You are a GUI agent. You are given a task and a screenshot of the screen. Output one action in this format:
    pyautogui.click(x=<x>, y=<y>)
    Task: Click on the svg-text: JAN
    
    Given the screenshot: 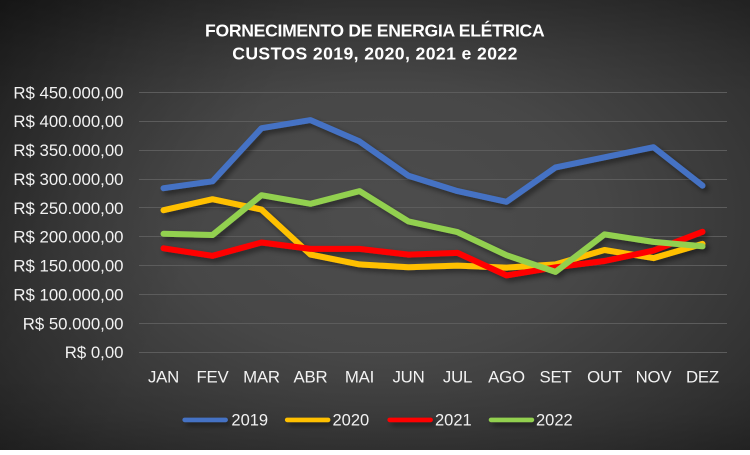 What is the action you would take?
    pyautogui.click(x=163, y=377)
    